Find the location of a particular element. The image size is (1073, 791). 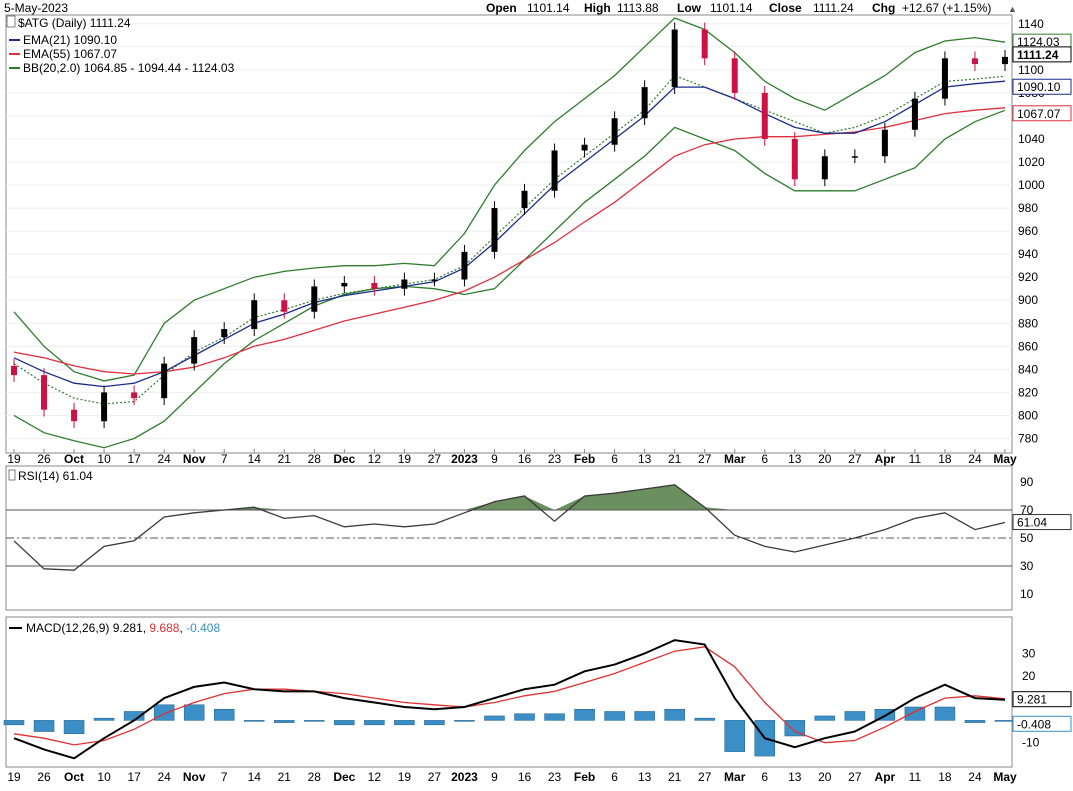

close-label: Close is located at coordinates (785, 8).